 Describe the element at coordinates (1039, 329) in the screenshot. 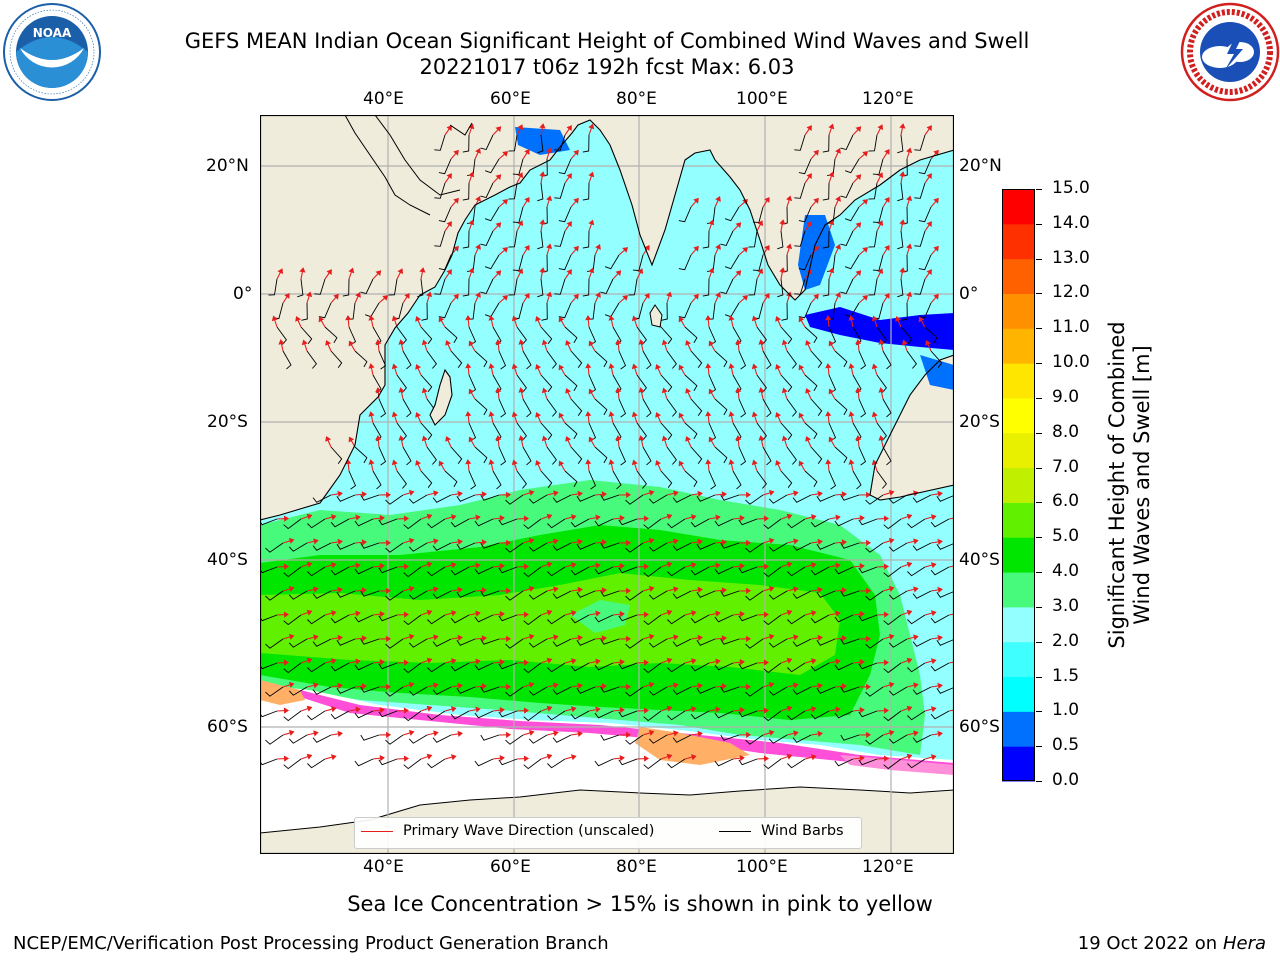

I see `colorbar-tick-mark` at that location.